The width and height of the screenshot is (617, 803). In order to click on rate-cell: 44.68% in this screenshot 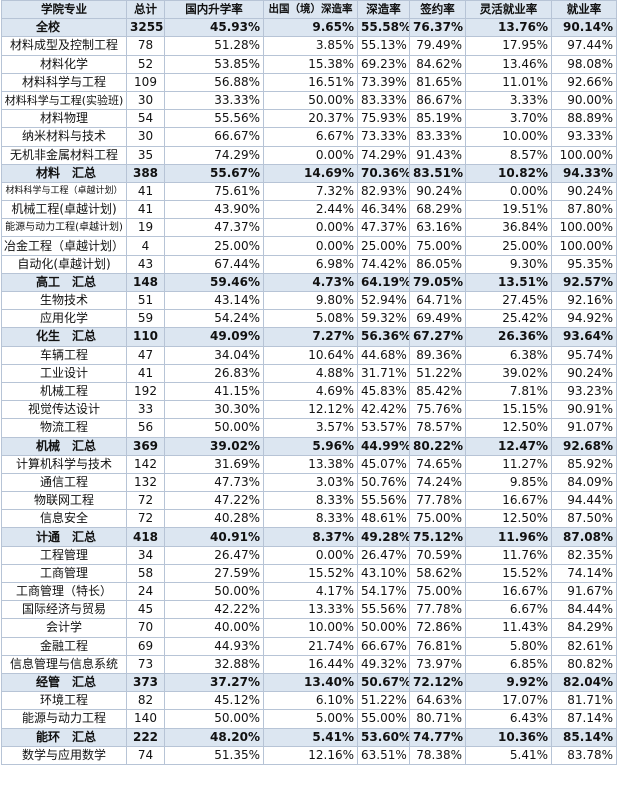, I will do `click(383, 355)`.